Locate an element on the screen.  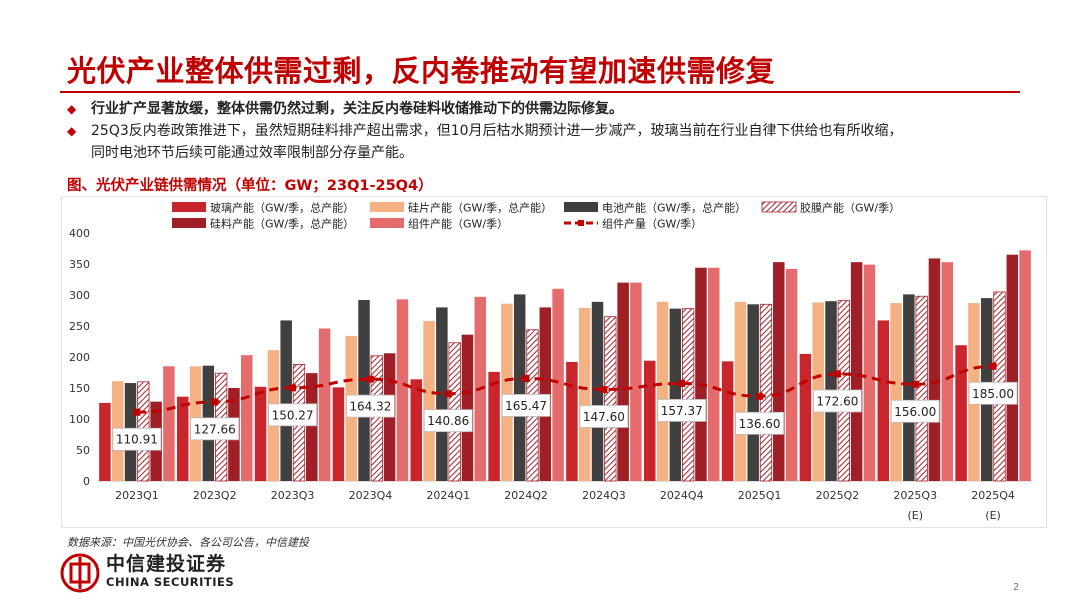
y-tick-label: 250 is located at coordinates (79, 326).